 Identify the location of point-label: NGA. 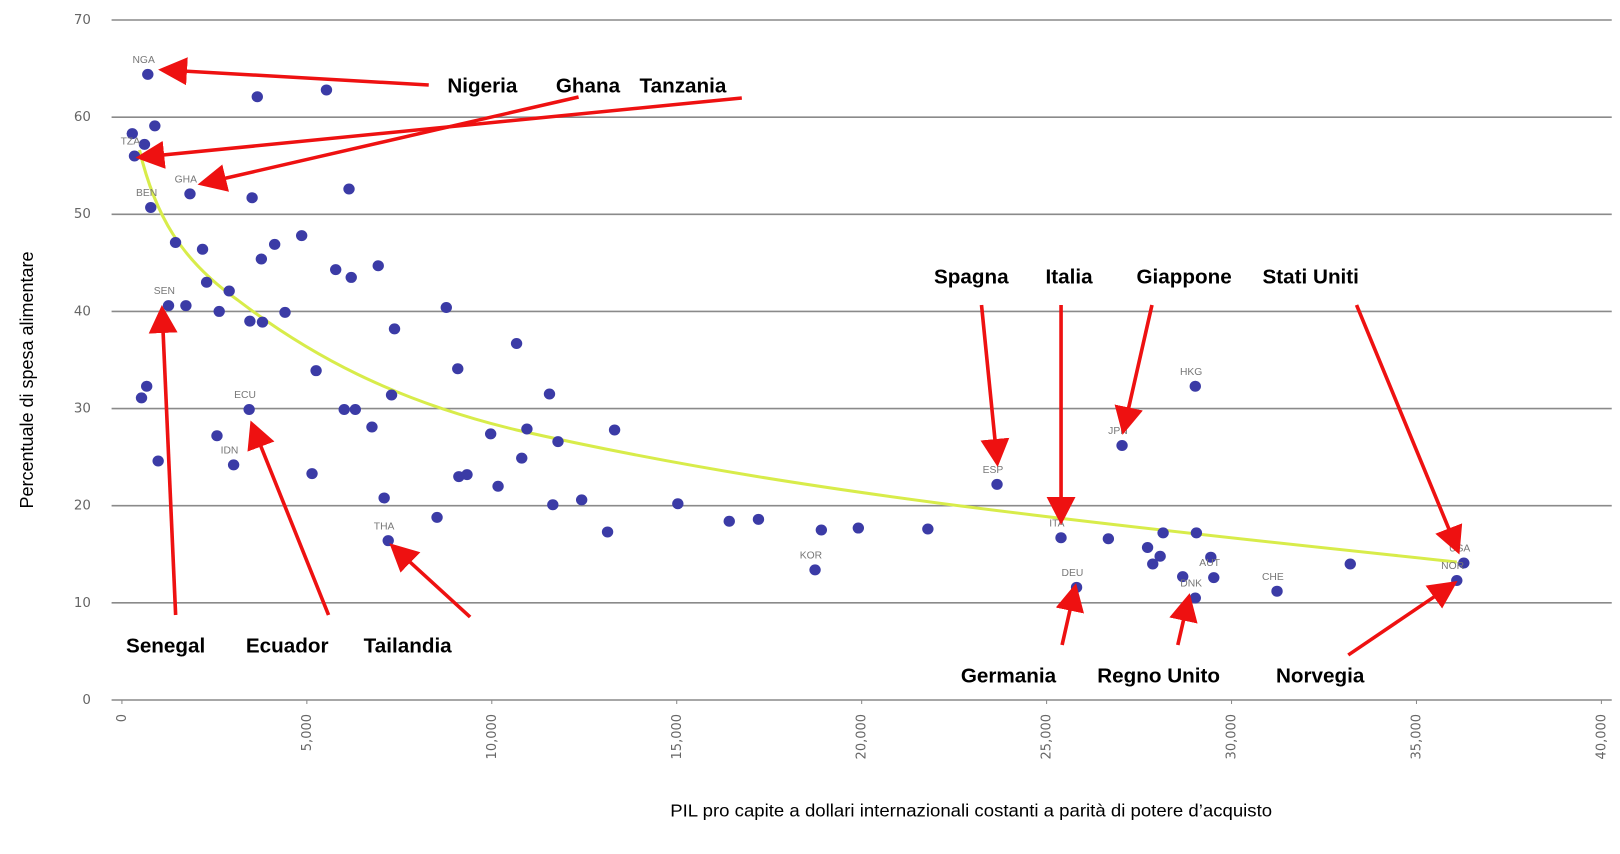
(143, 60).